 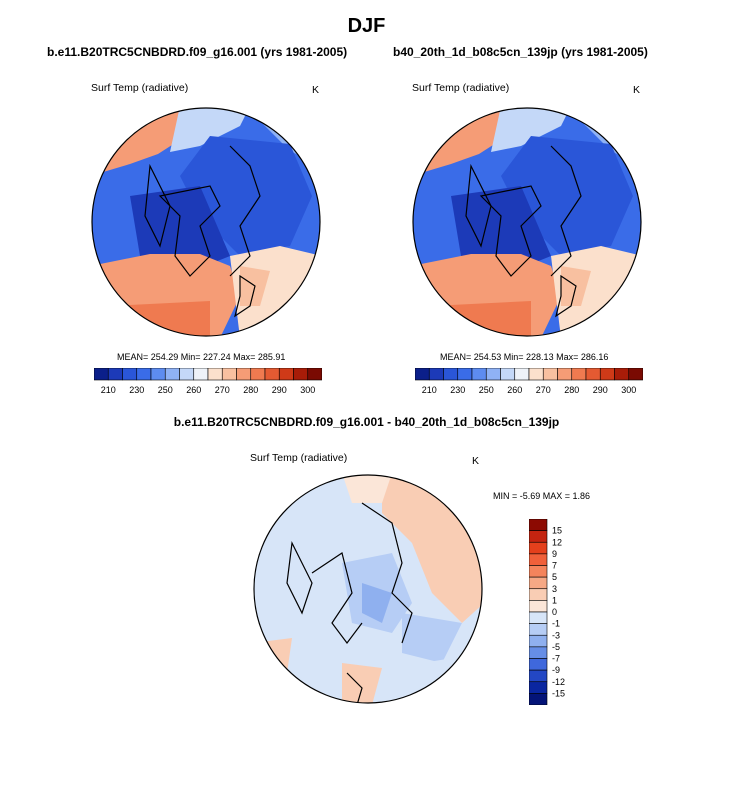 What do you see at coordinates (557, 542) in the screenshot?
I see `colorbar-tick-label: 12` at bounding box center [557, 542].